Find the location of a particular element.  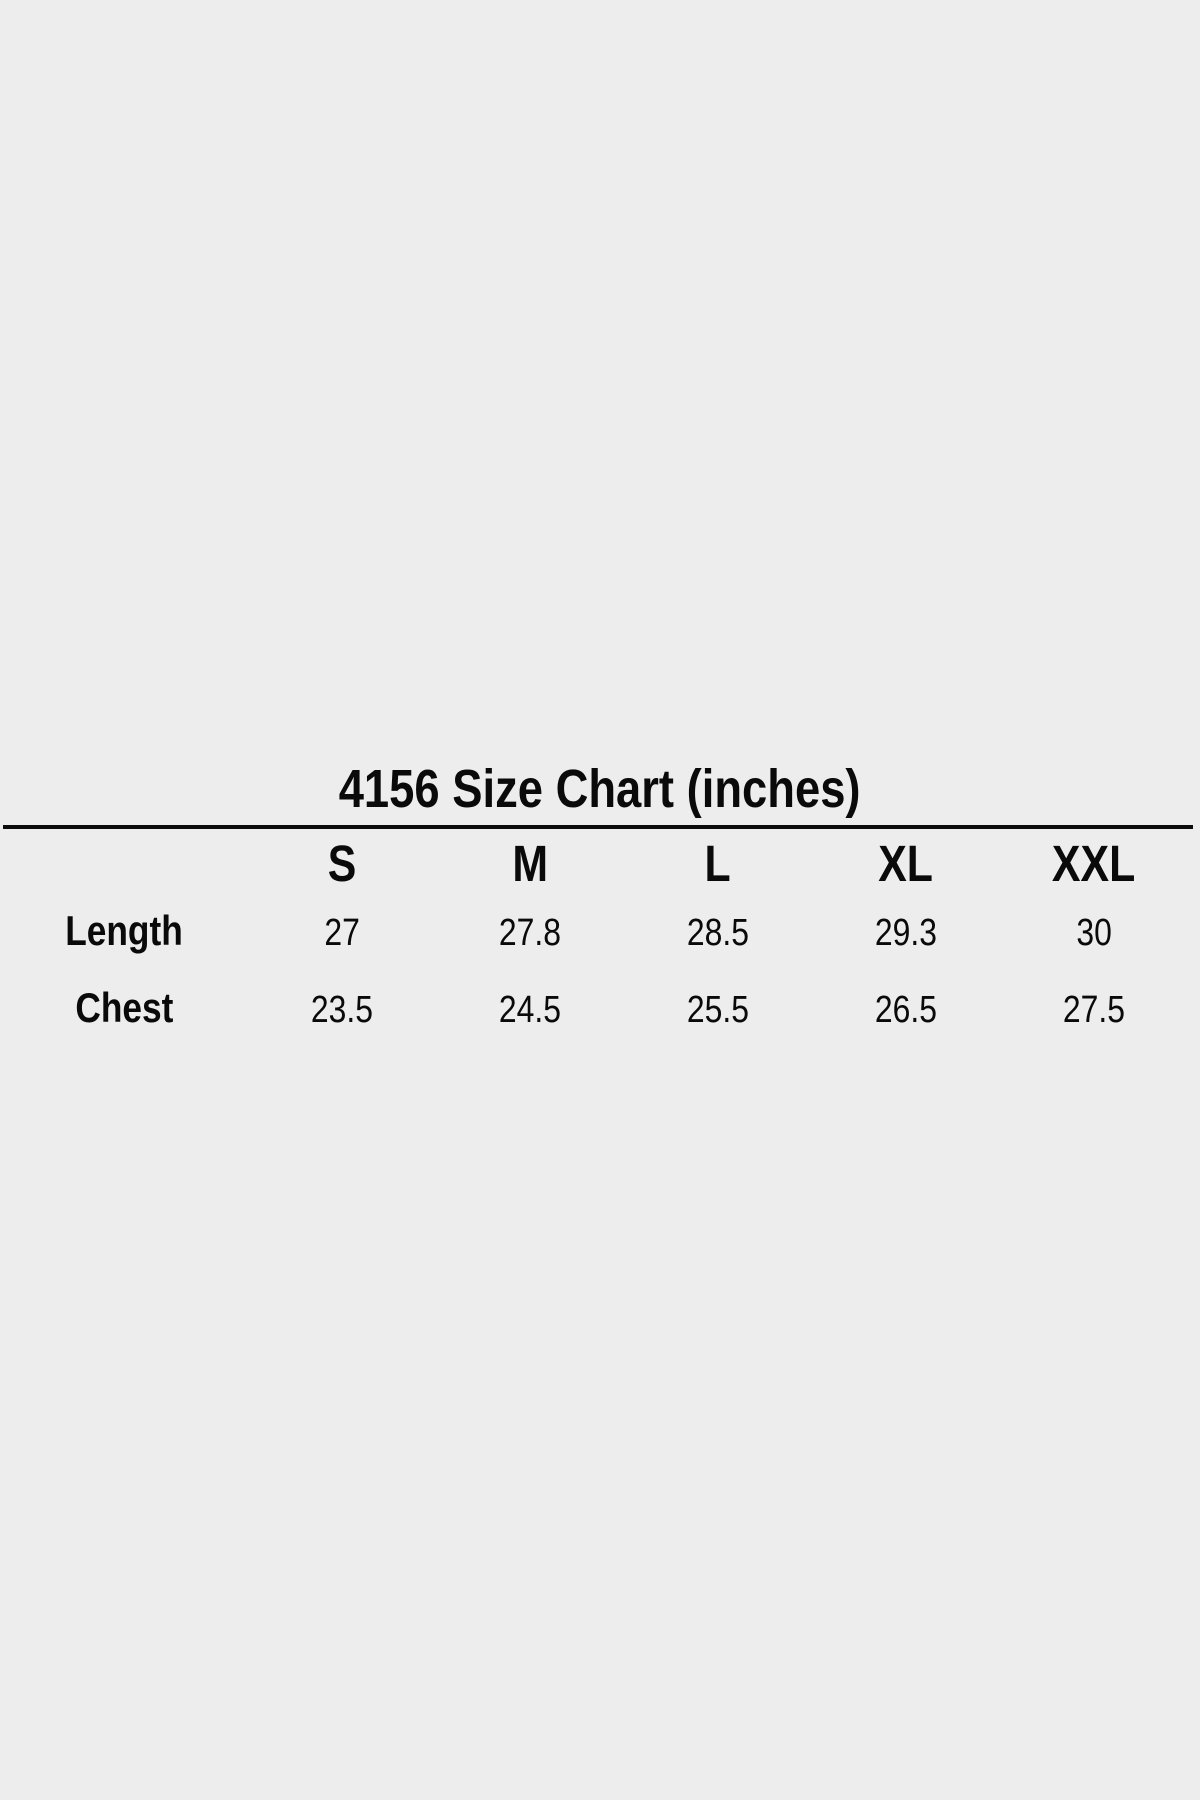

length-value-xxl: 30 is located at coordinates (1094, 933).